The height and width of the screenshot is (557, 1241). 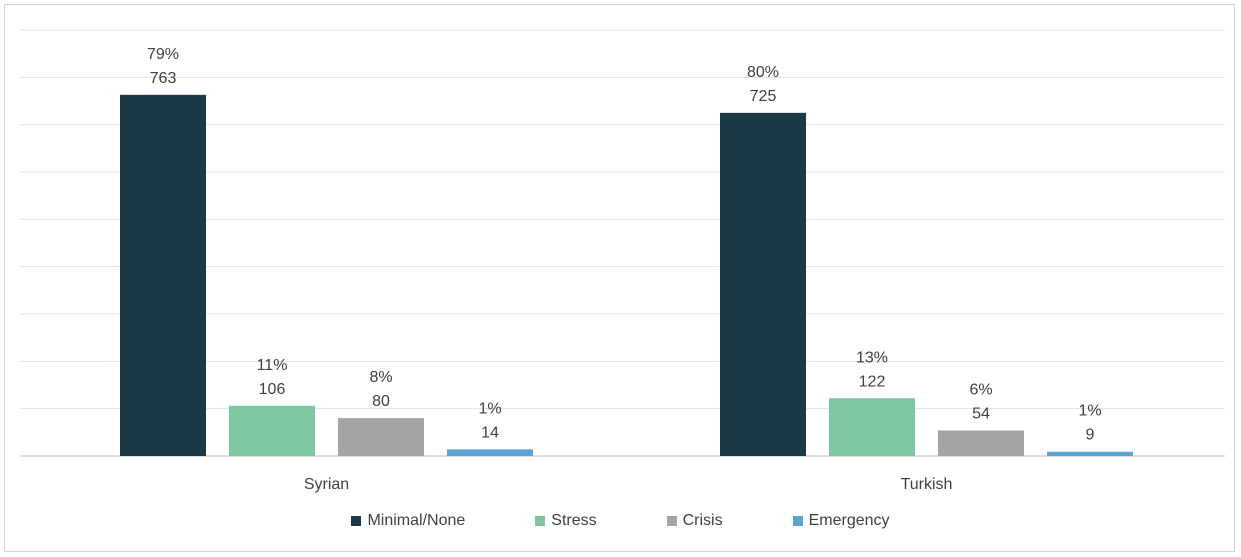 What do you see at coordinates (872, 357) in the screenshot?
I see `percent-label: 13%` at bounding box center [872, 357].